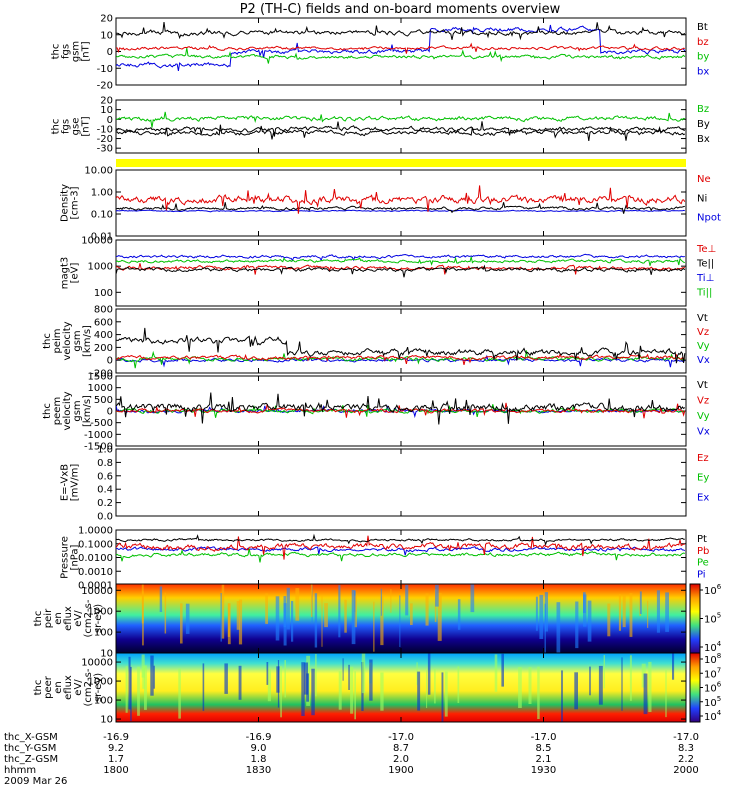 The width and height of the screenshot is (750, 800). Describe the element at coordinates (703, 401) in the screenshot. I see `legend-entry: Vz` at that location.